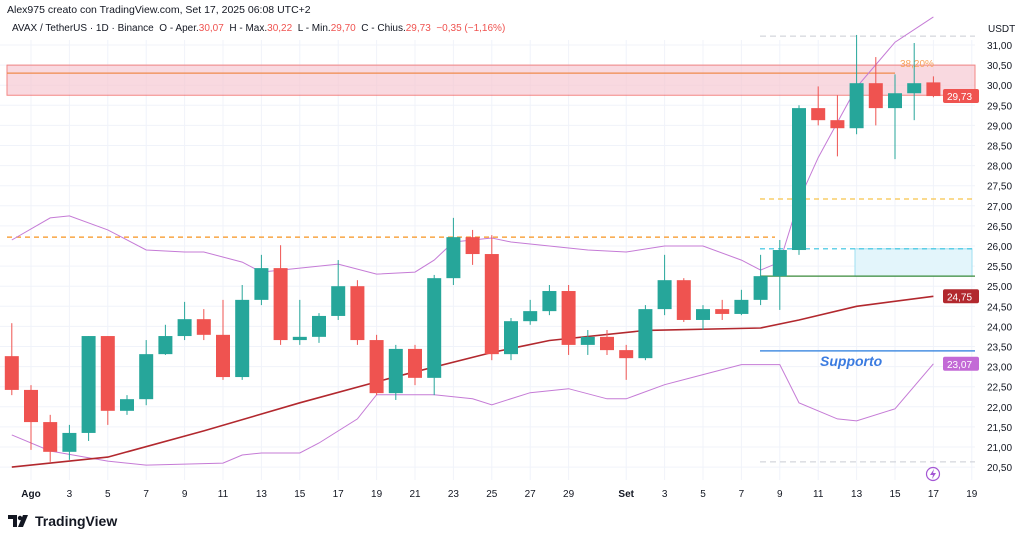  I want to click on target-box, so click(913, 262).